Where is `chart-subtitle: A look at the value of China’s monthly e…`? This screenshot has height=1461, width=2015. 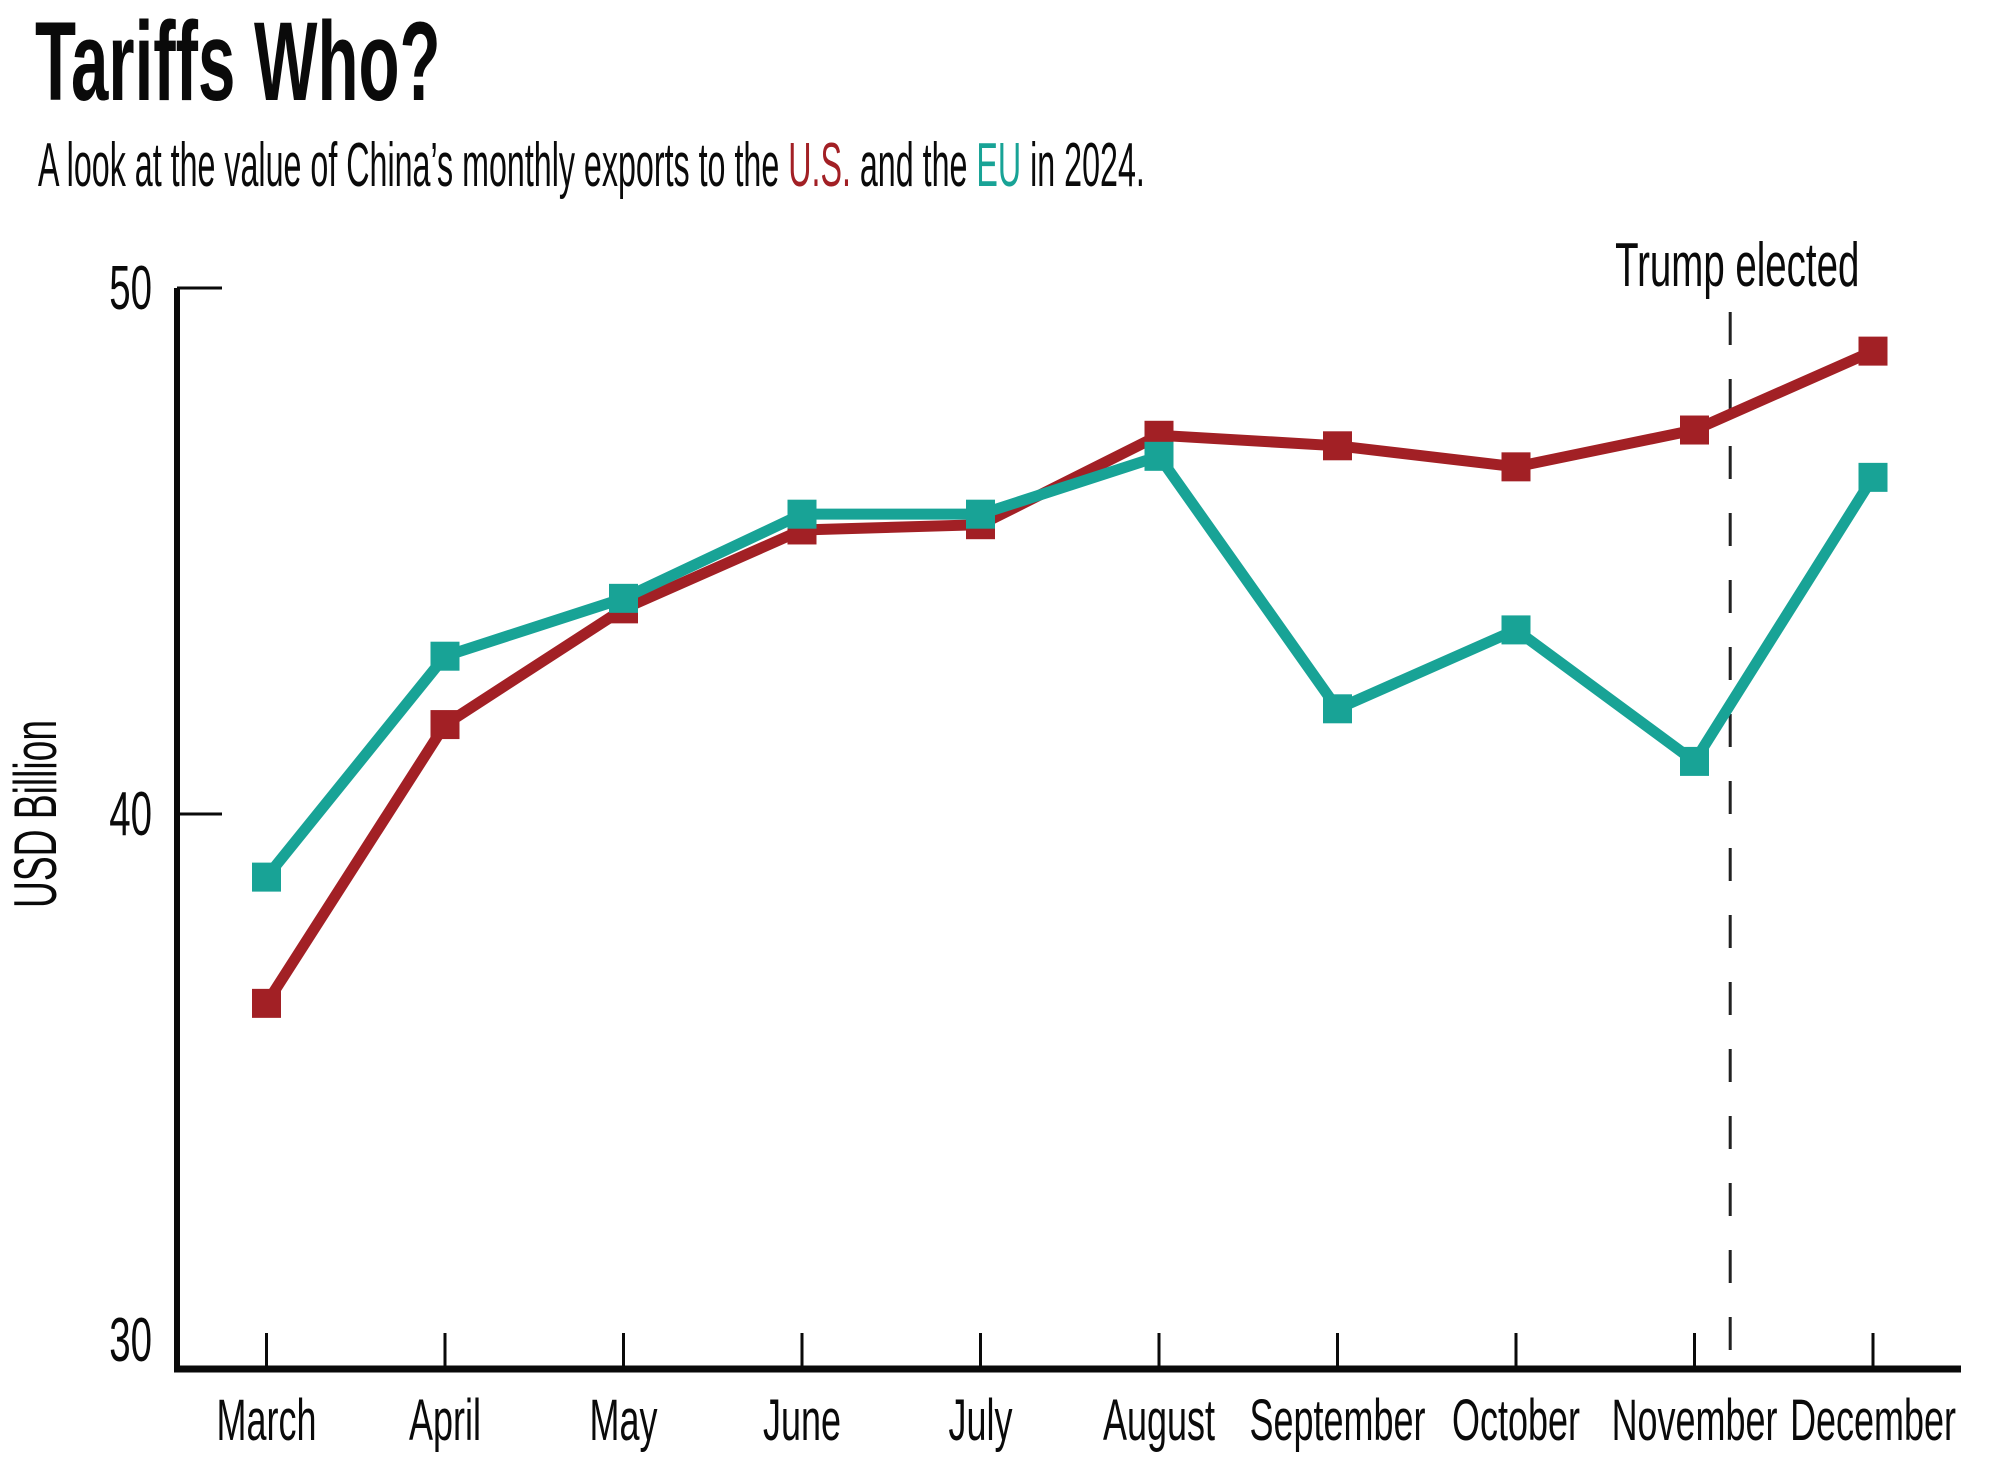 chart-subtitle: A look at the value of China’s monthly e… is located at coordinates (591, 165).